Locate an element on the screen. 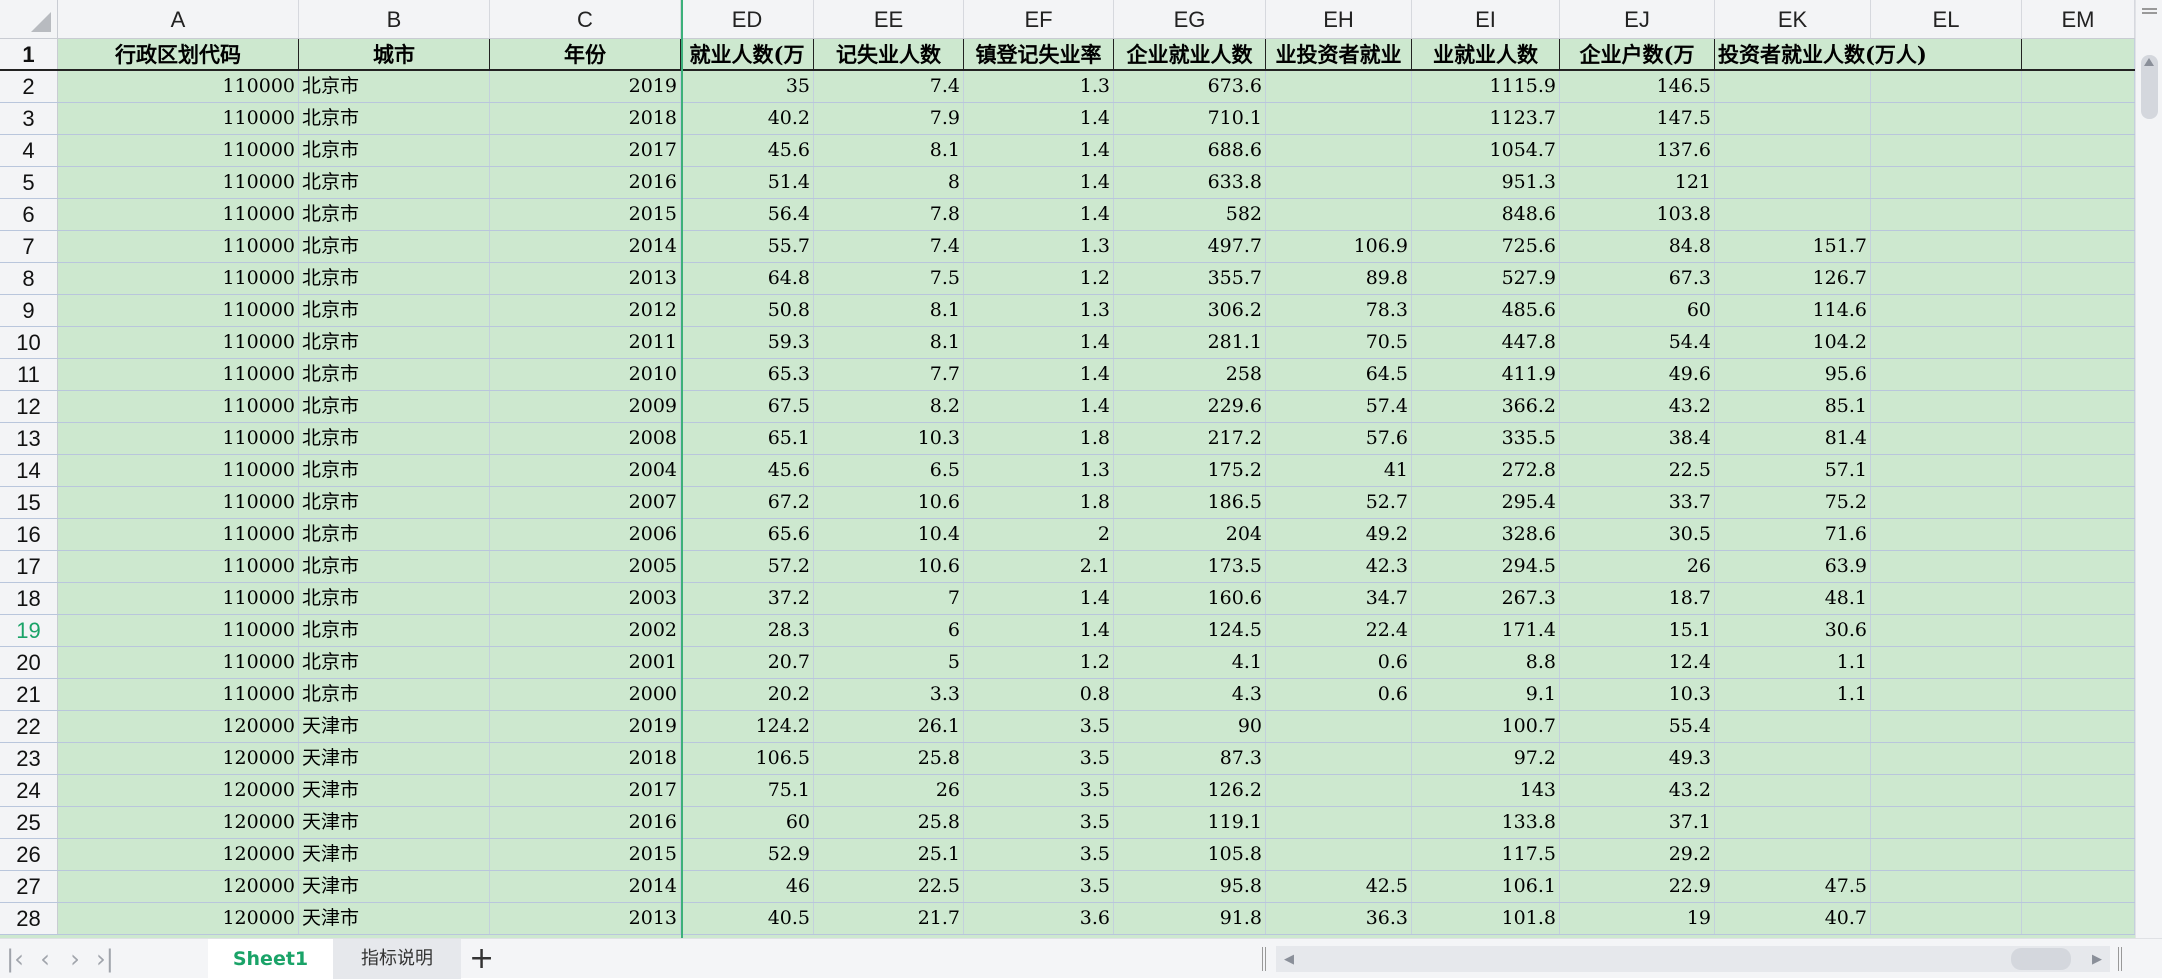 This screenshot has width=2162, height=979. cell-EJ: 49.6 is located at coordinates (1637, 374).